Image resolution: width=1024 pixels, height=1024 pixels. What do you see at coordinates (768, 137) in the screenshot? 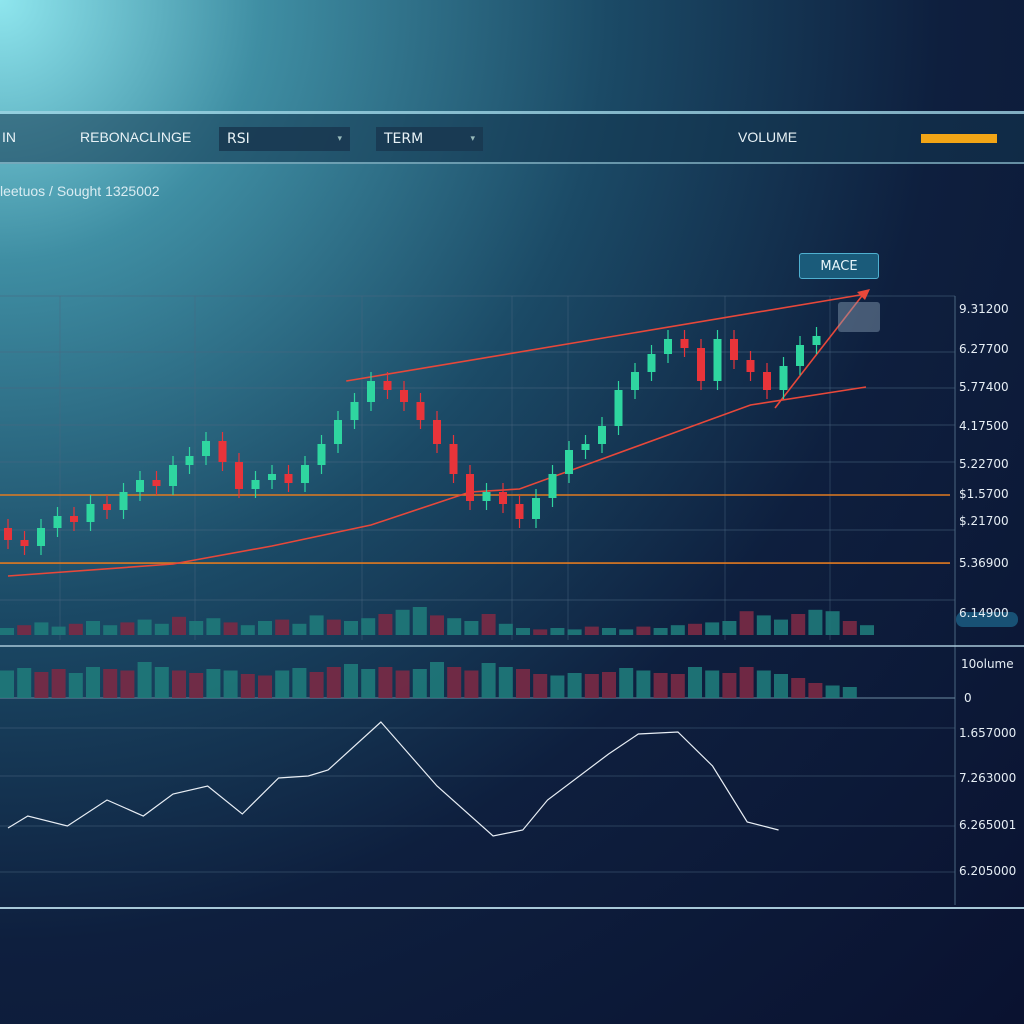
I see `volume-label: VOLUME` at bounding box center [768, 137].